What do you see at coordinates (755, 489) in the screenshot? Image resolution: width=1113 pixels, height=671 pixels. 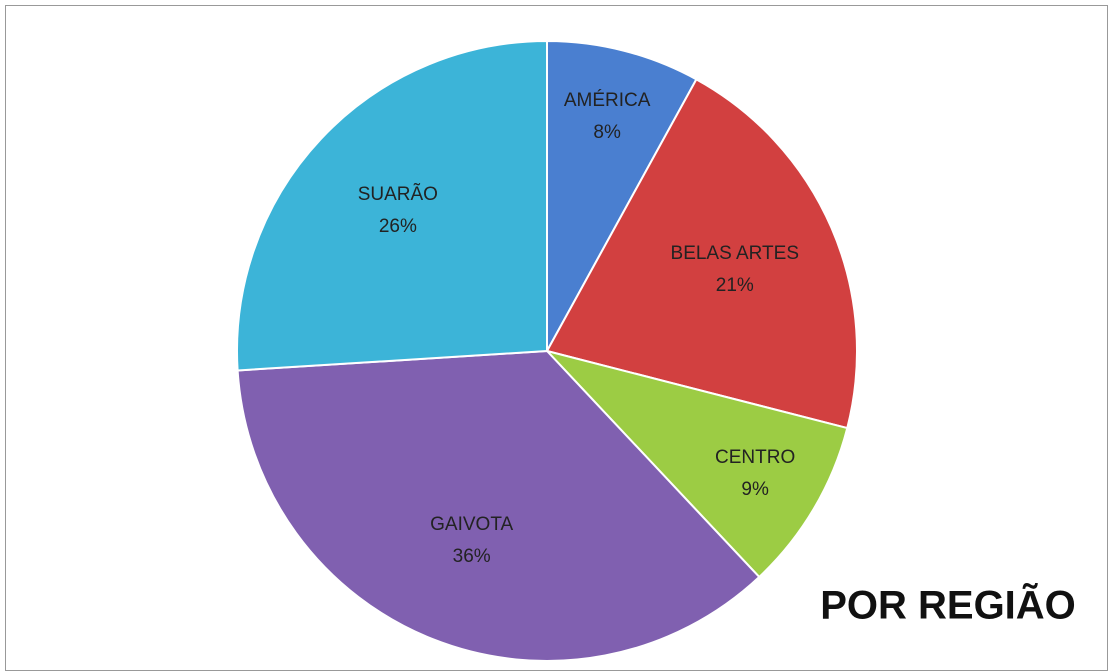 I see `slice-value-label: 9%` at bounding box center [755, 489].